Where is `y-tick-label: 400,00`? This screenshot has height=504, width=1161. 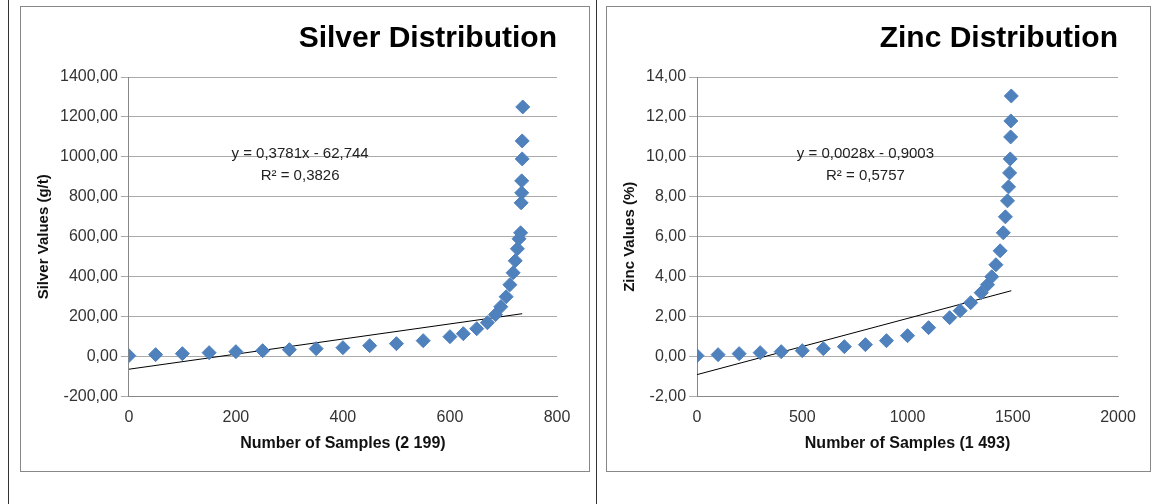
y-tick-label: 400,00 is located at coordinates (93, 276).